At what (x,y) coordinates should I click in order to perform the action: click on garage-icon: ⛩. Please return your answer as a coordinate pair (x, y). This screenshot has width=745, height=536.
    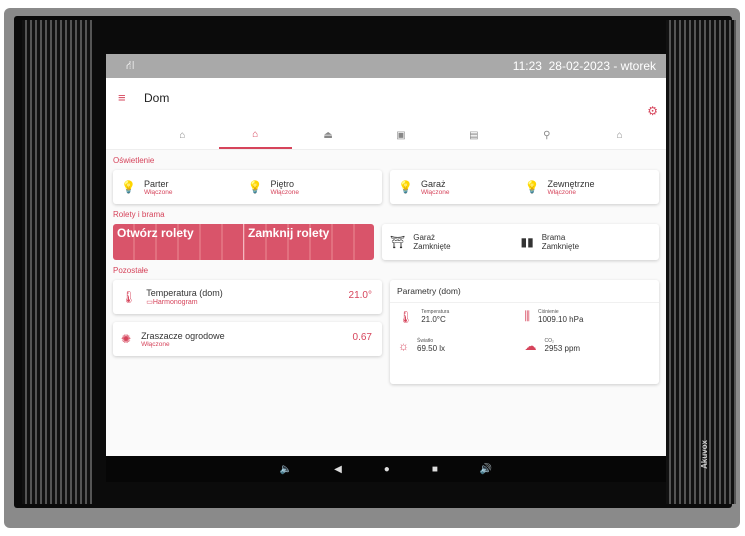
    Looking at the image, I should click on (398, 242).